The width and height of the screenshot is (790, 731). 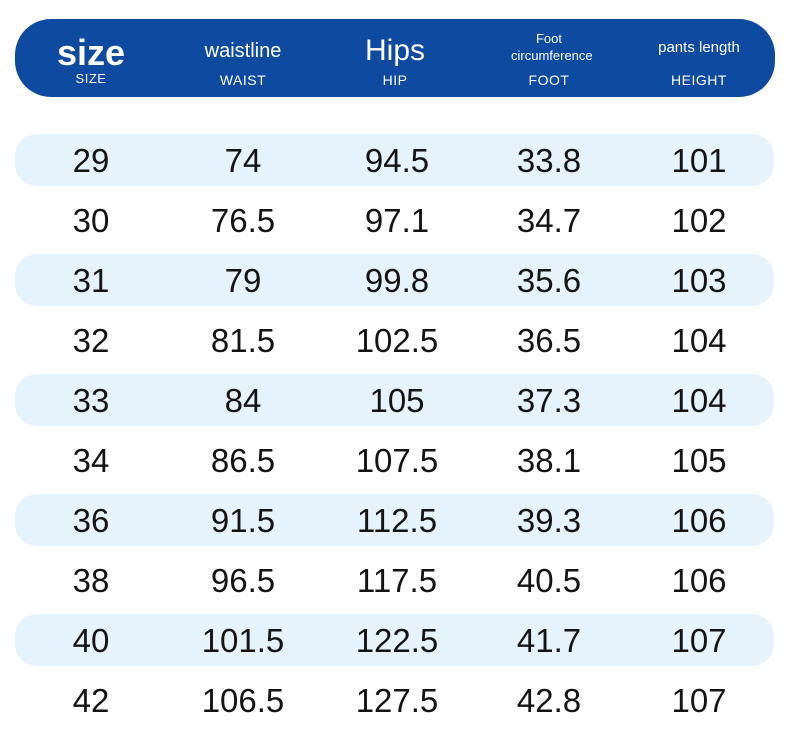 What do you see at coordinates (699, 80) in the screenshot?
I see `header-height-sublabel: HEIGHT` at bounding box center [699, 80].